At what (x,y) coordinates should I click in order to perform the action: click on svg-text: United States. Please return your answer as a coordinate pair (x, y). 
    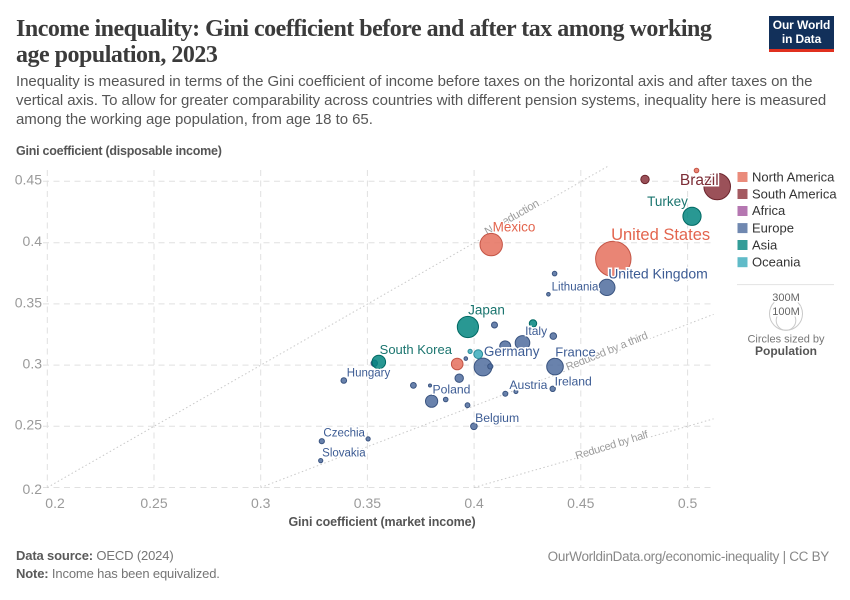
    Looking at the image, I should click on (660, 235).